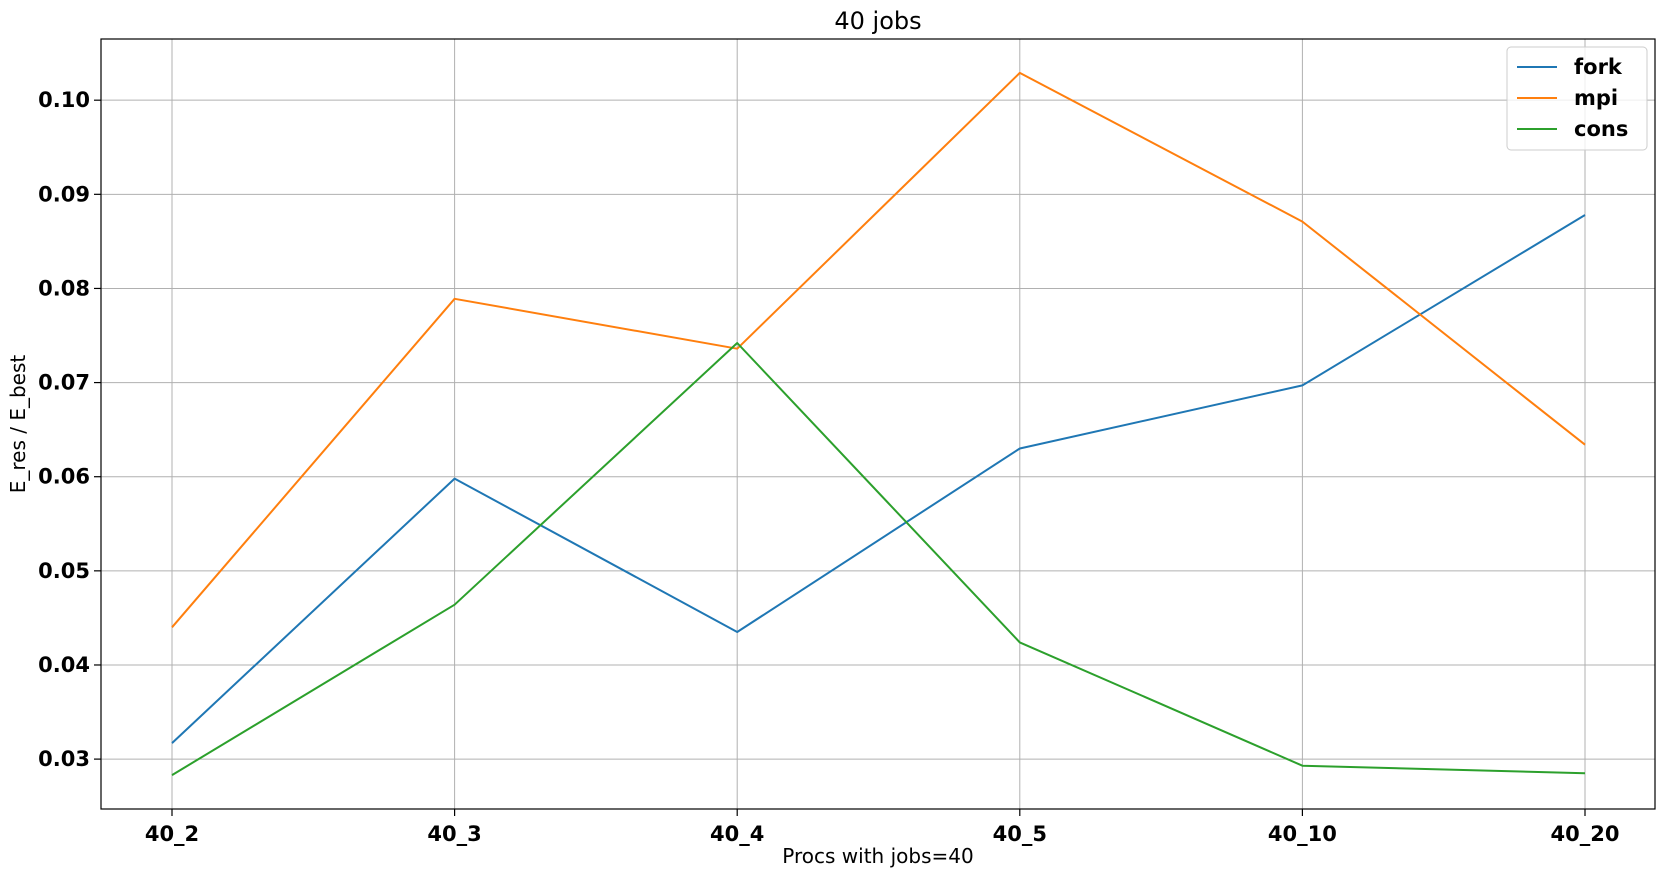 This screenshot has height=874, width=1661. I want to click on y-tick-label: 0.04, so click(64, 665).